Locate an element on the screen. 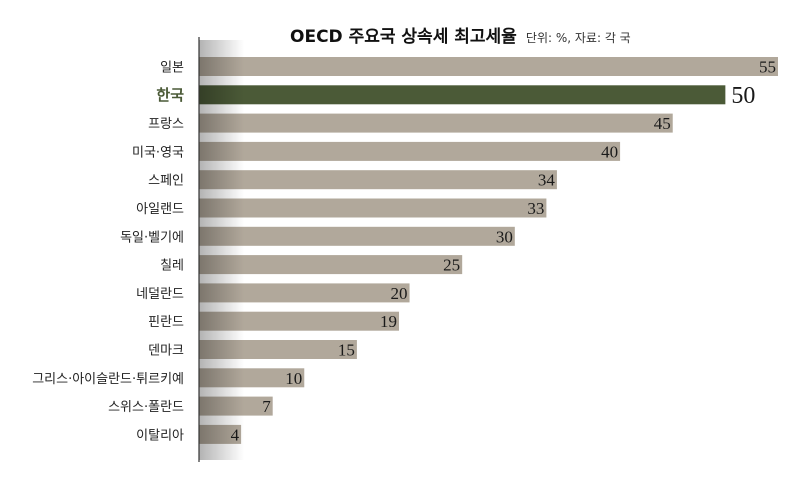 The height and width of the screenshot is (485, 800). category-label-4: 스페인 is located at coordinates (166, 181).